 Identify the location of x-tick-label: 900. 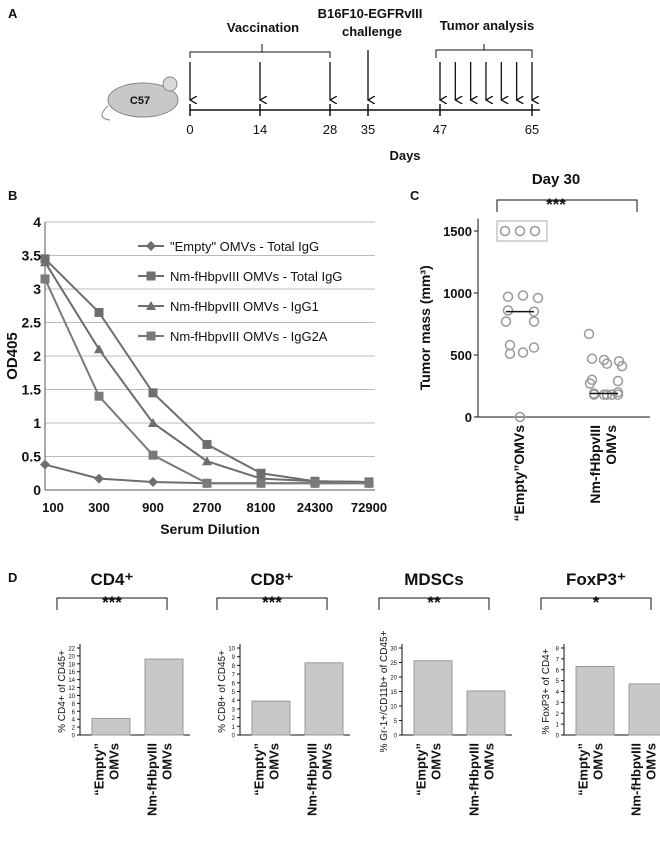
(153, 507).